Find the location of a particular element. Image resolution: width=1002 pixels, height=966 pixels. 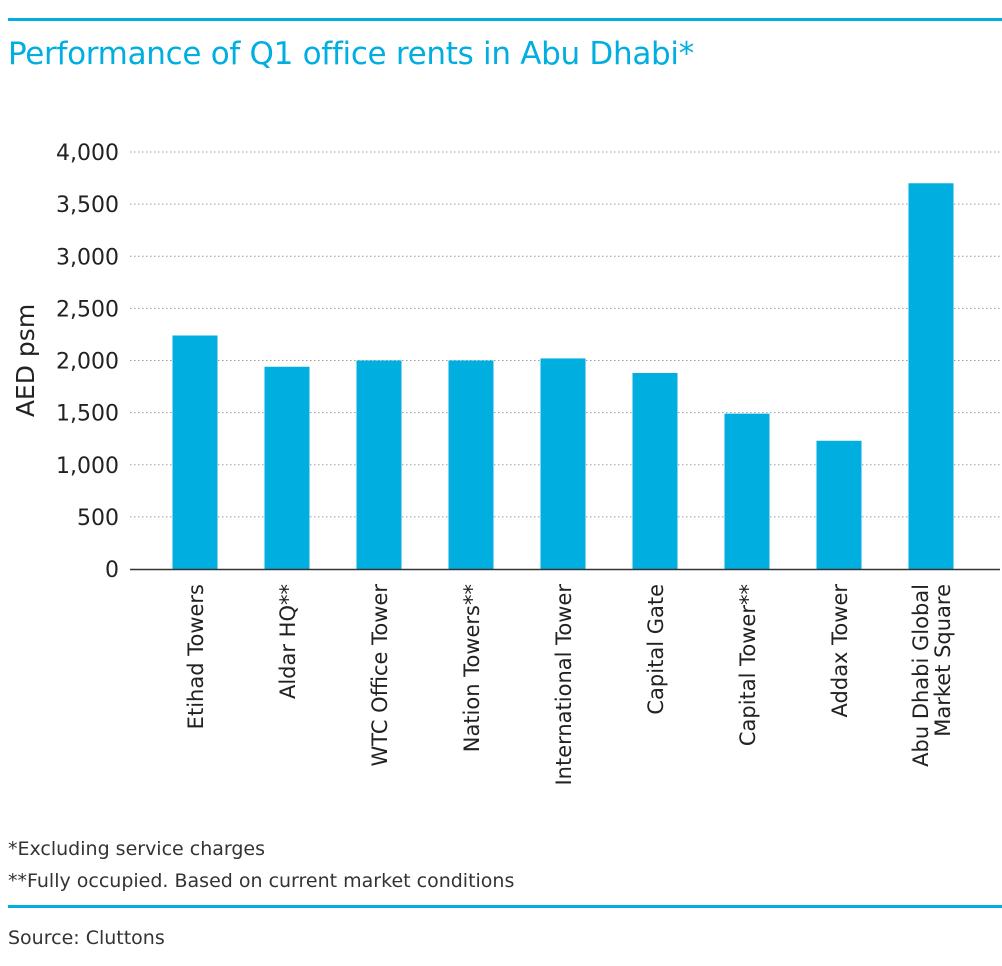

x-tick-label: Etihad Towers is located at coordinates (196, 656).